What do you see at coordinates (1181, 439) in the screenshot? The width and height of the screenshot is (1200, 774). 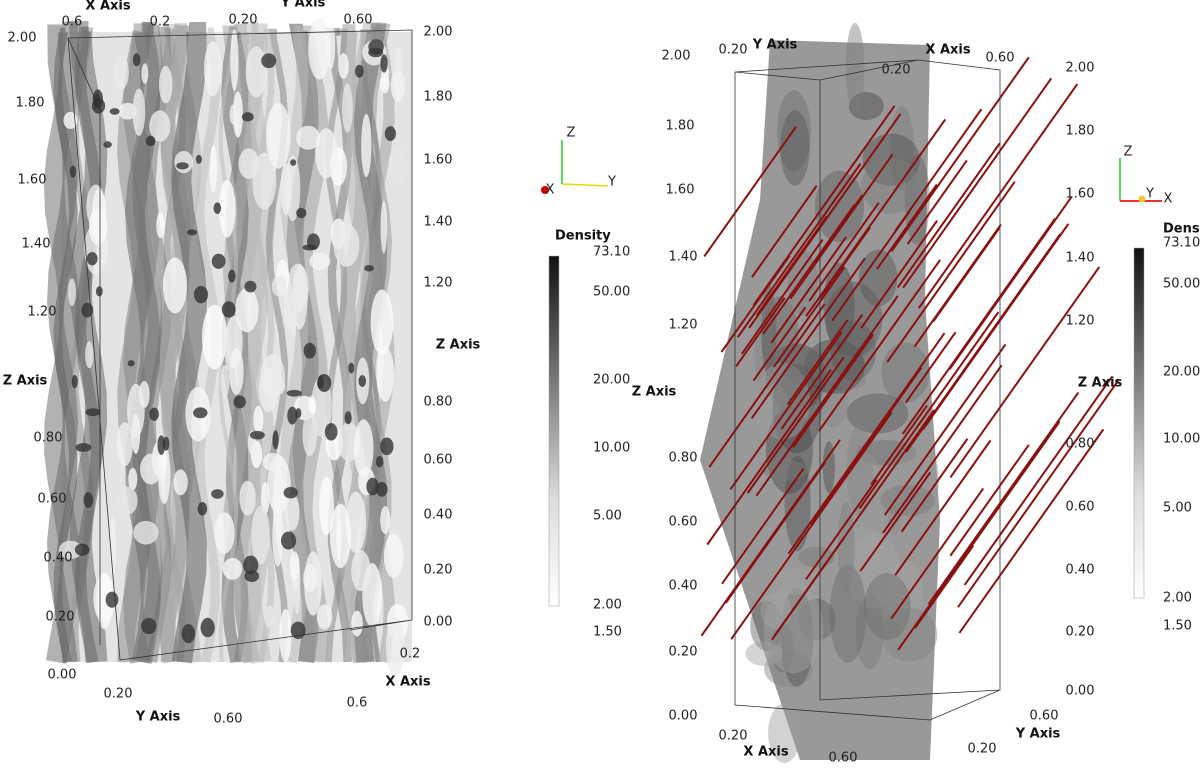 I see `colorbar-tick-label: 10.00` at bounding box center [1181, 439].